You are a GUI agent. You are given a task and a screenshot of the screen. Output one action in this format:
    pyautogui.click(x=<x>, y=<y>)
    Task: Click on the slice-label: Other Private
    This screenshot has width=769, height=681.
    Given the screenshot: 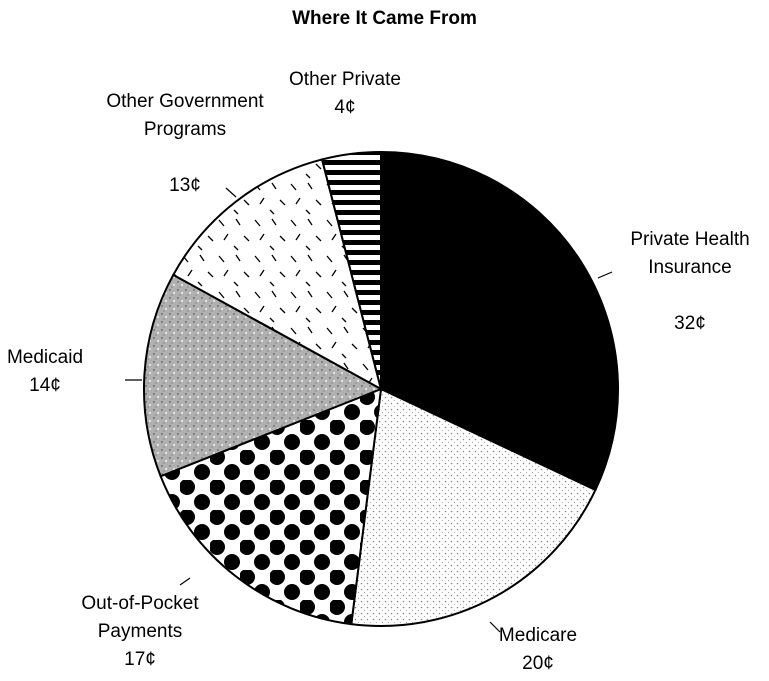 What is the action you would take?
    pyautogui.click(x=345, y=79)
    